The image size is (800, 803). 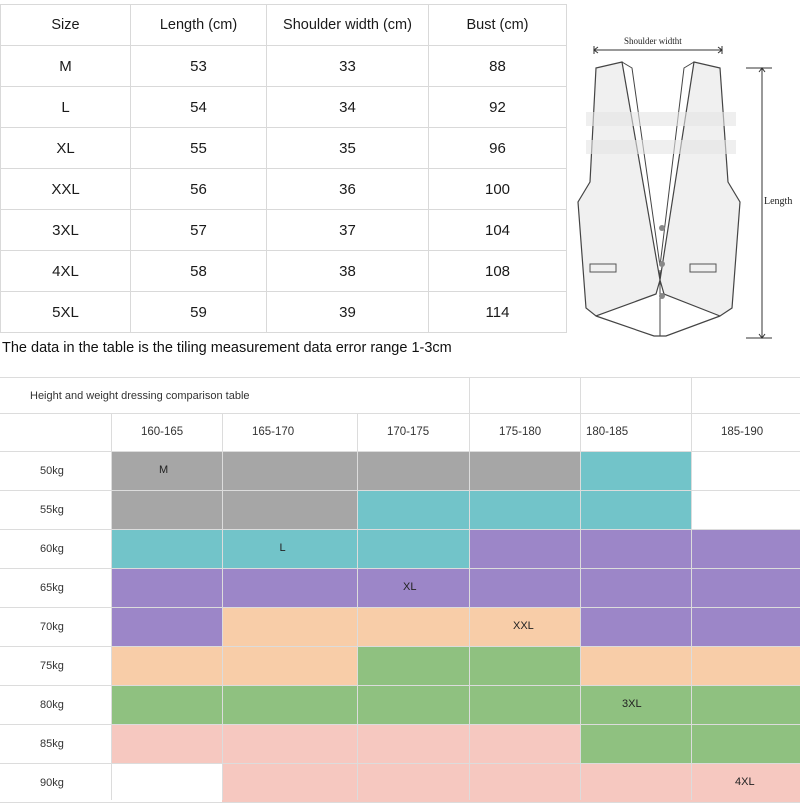 What do you see at coordinates (65, 148) in the screenshot?
I see `size-cell: XL` at bounding box center [65, 148].